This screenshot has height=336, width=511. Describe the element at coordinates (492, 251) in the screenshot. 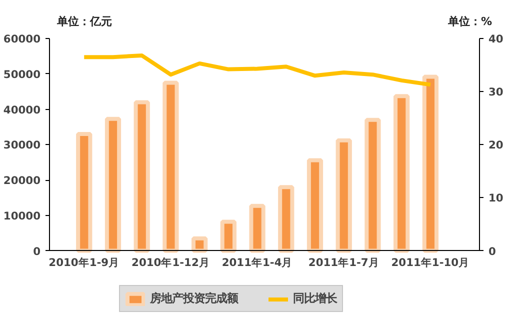

I see `y2-tick-label: 0` at that location.